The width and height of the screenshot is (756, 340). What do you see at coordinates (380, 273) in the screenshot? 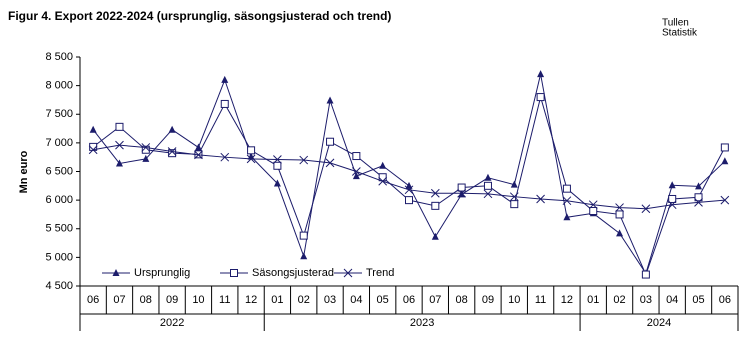
I see `legend-label: Trend` at bounding box center [380, 273].